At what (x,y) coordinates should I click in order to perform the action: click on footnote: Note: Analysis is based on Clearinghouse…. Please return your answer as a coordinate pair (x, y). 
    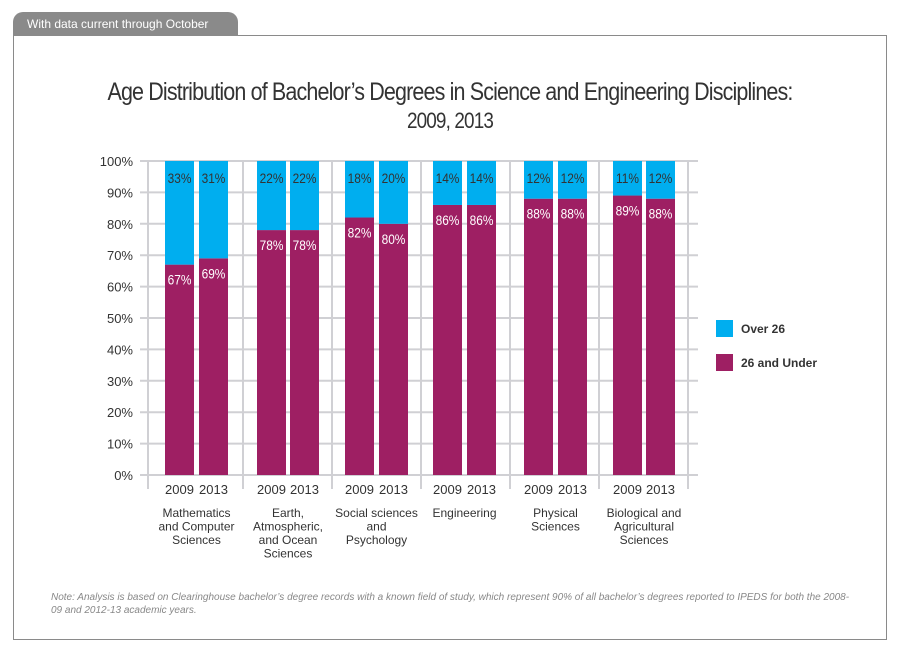
    Looking at the image, I should click on (450, 604).